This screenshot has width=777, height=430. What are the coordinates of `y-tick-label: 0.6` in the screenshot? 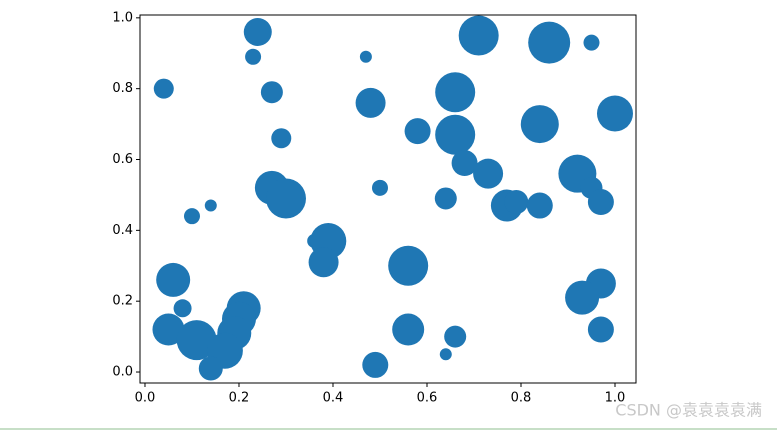 It's located at (122, 159).